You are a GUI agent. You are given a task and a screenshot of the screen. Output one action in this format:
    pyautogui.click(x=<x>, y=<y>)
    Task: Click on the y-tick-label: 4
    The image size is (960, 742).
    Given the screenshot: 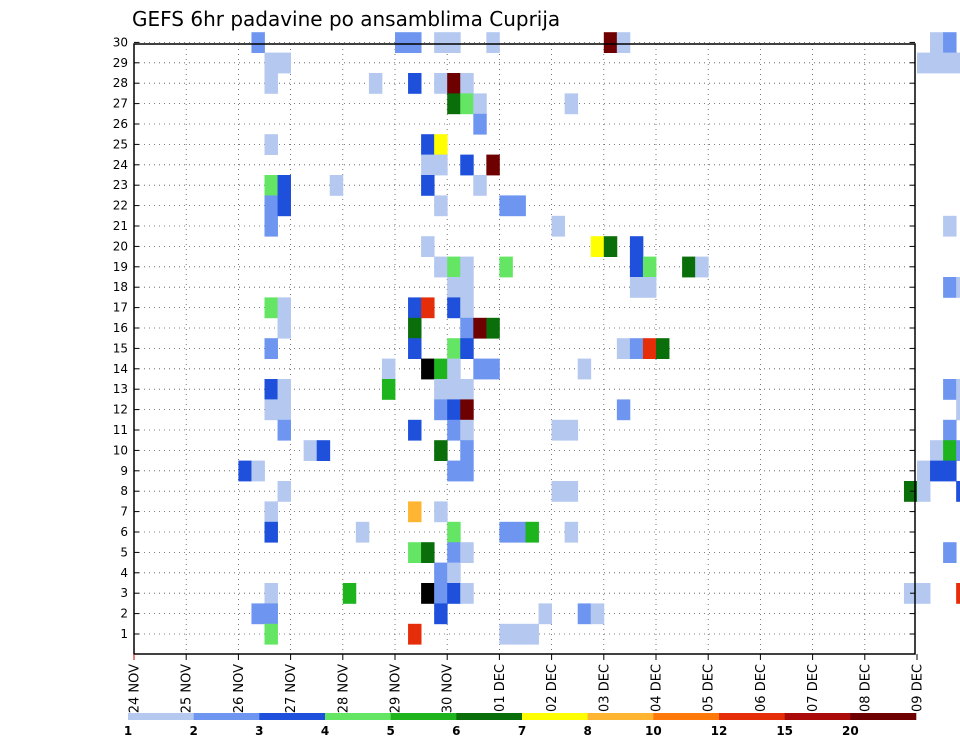 What is the action you would take?
    pyautogui.click(x=124, y=573)
    